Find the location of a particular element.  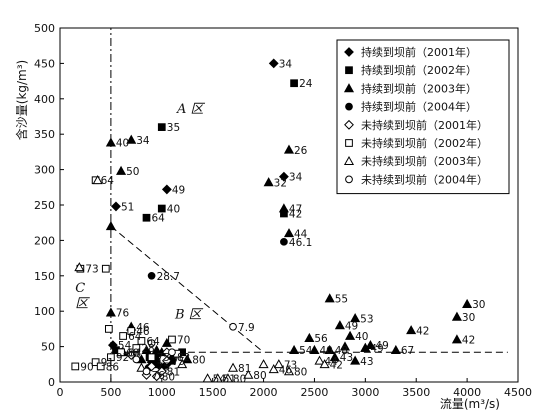

point-label: 81 is located at coordinates (244, 369).